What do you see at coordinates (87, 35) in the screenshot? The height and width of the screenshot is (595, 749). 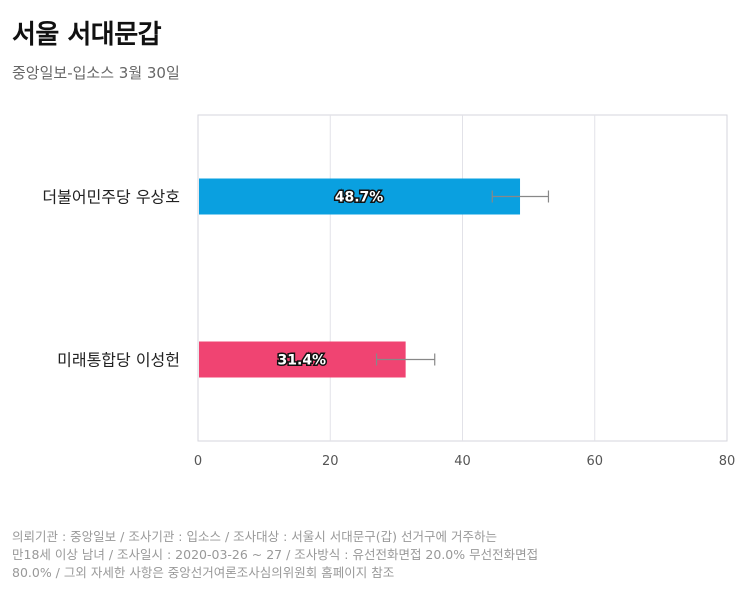 I see `chart-title: 서울 서대문갑` at bounding box center [87, 35].